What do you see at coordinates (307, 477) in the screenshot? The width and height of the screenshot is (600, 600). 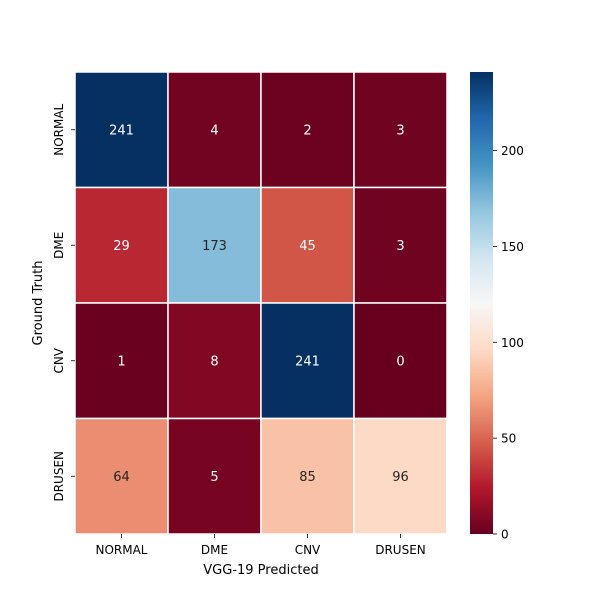 I see `cell-value-label: 85` at bounding box center [307, 477].